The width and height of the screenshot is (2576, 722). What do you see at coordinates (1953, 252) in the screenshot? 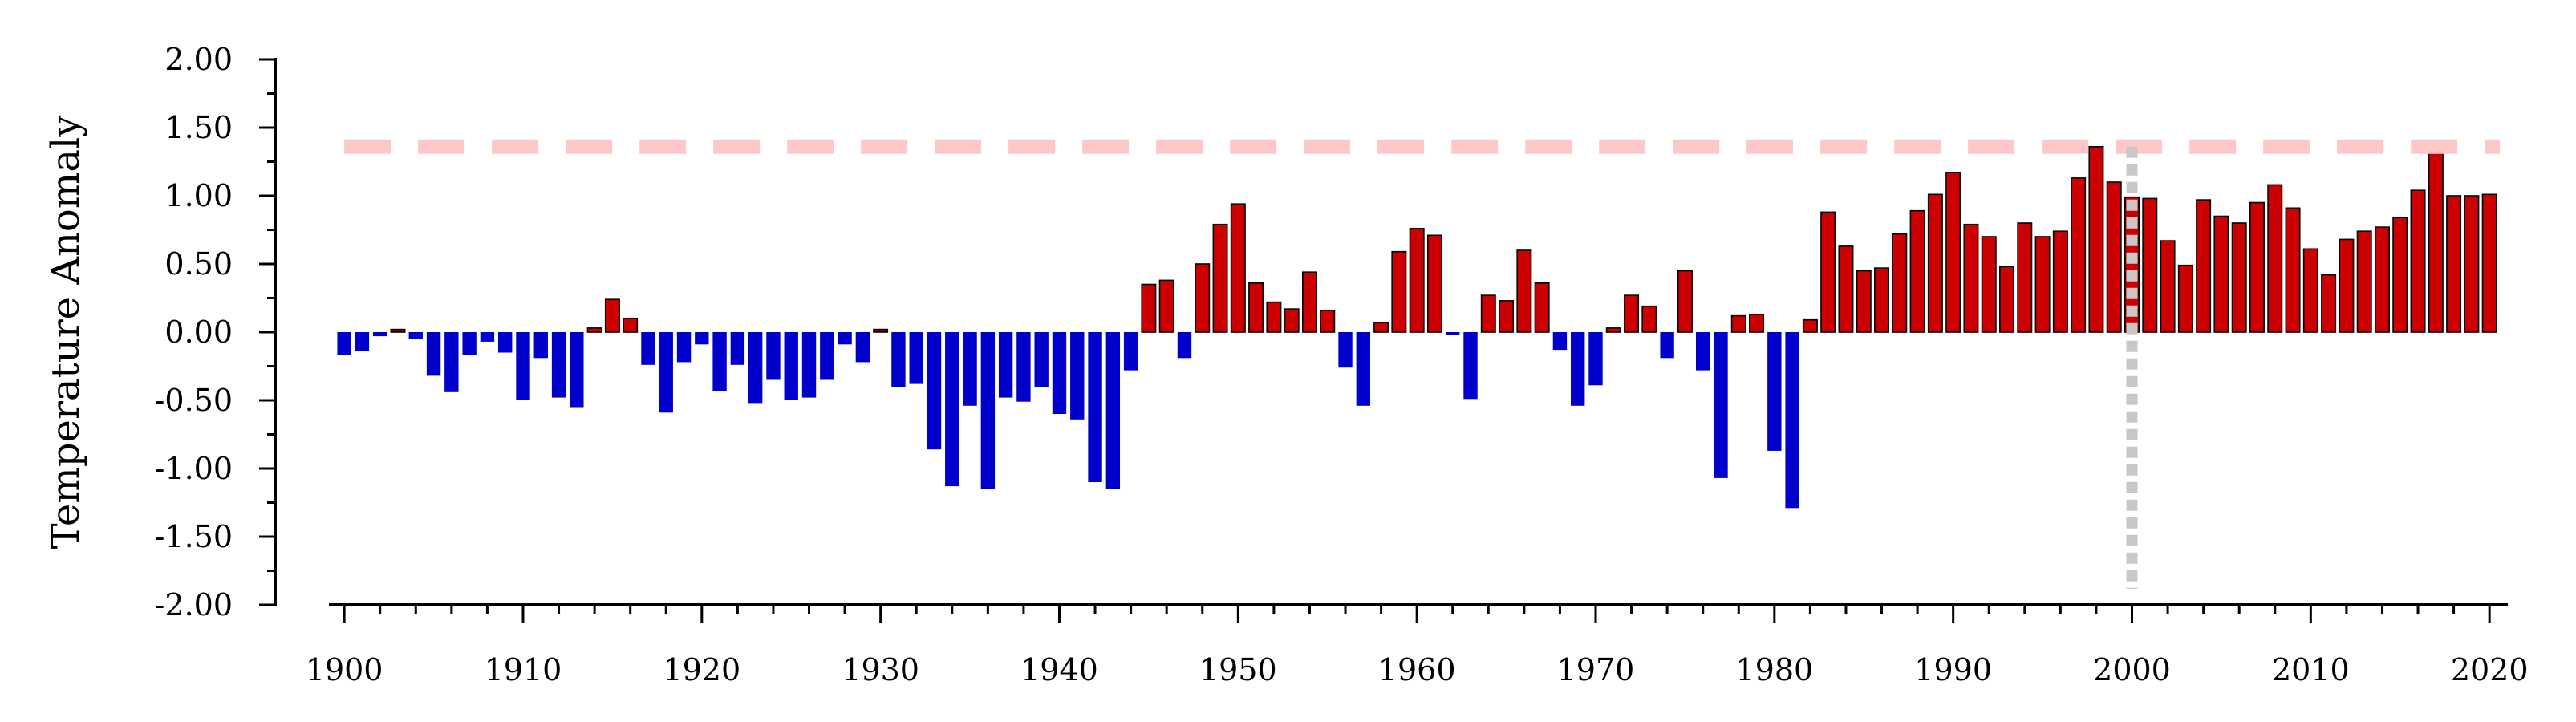
I see `bar-1990` at bounding box center [1953, 252].